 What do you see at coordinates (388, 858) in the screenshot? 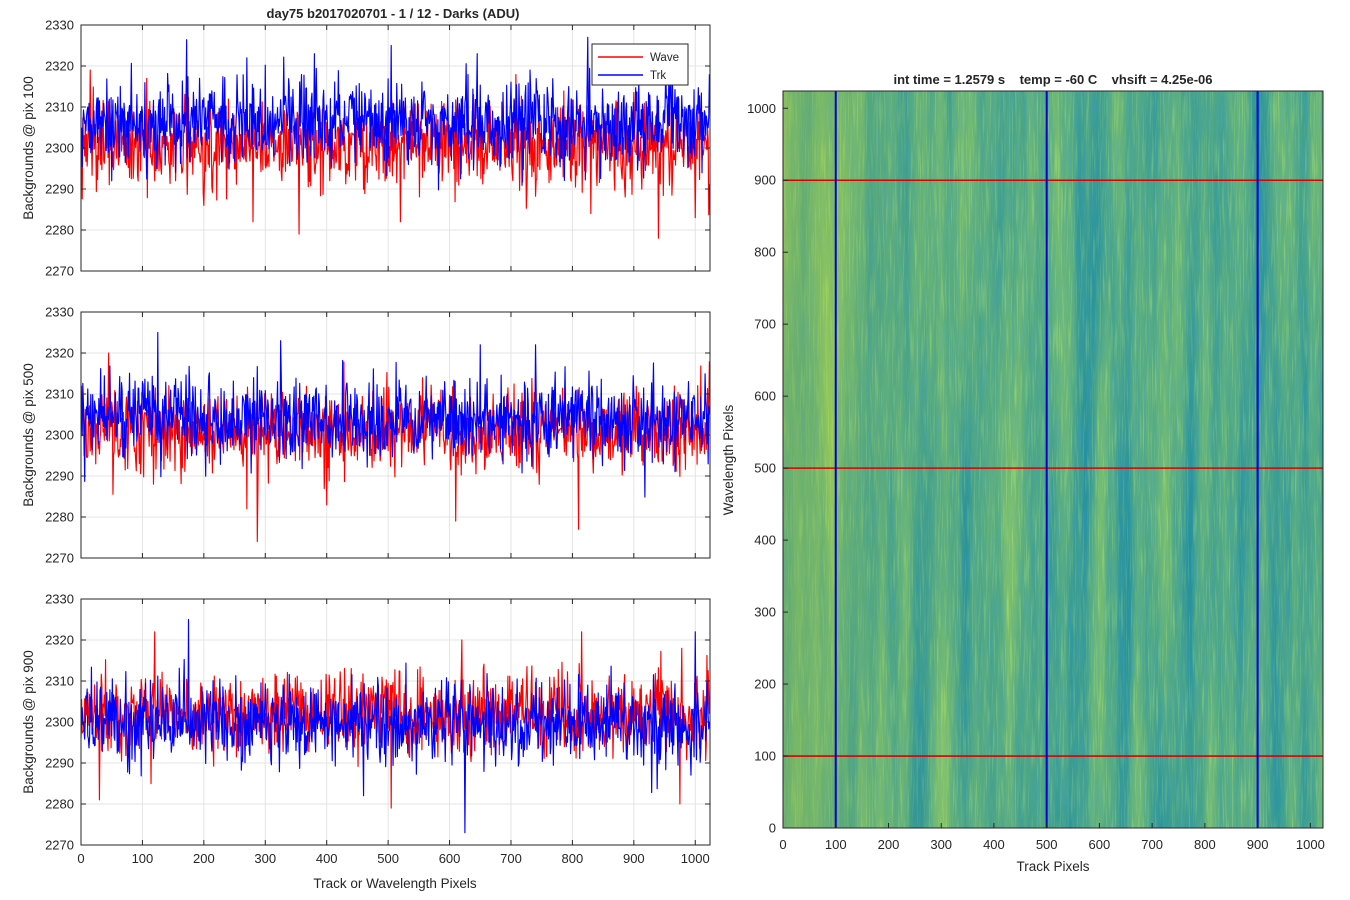
I see `x-tick-label: 500` at bounding box center [388, 858].